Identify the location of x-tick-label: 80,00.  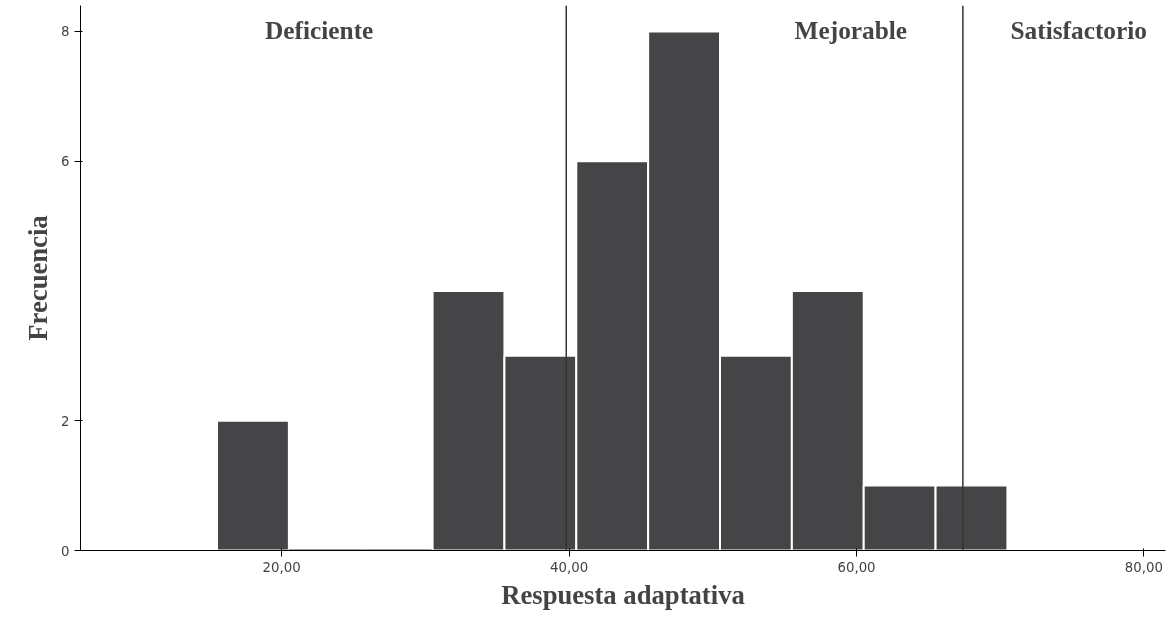
(1144, 567).